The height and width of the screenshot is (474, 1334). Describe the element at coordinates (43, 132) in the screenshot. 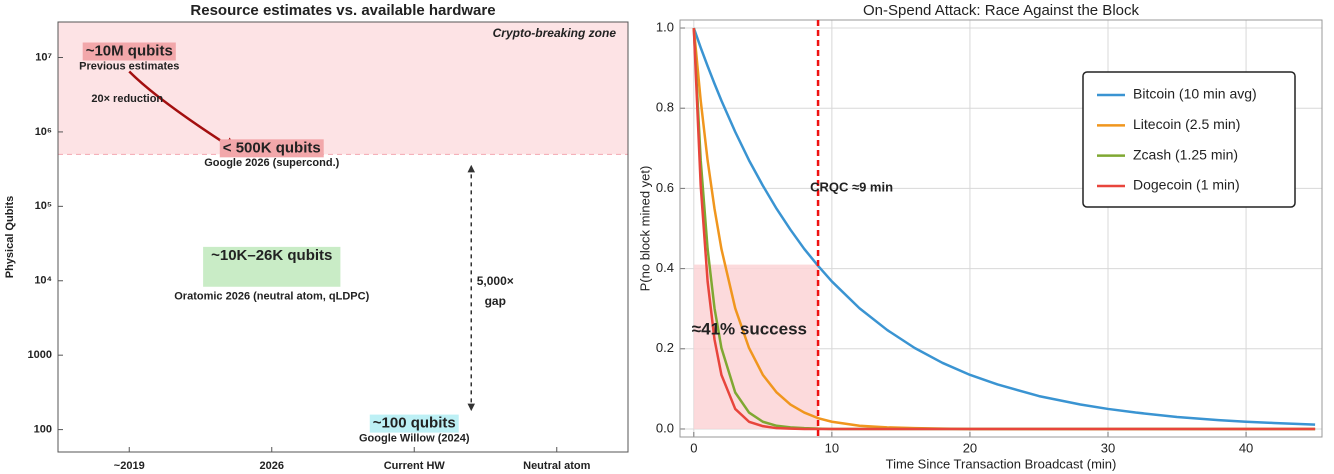

I see `y-tick-label: 10⁶` at that location.